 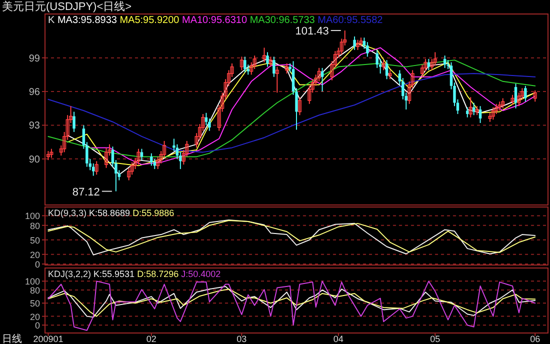 I want to click on text: D:58.7296, so click(x=159, y=274).